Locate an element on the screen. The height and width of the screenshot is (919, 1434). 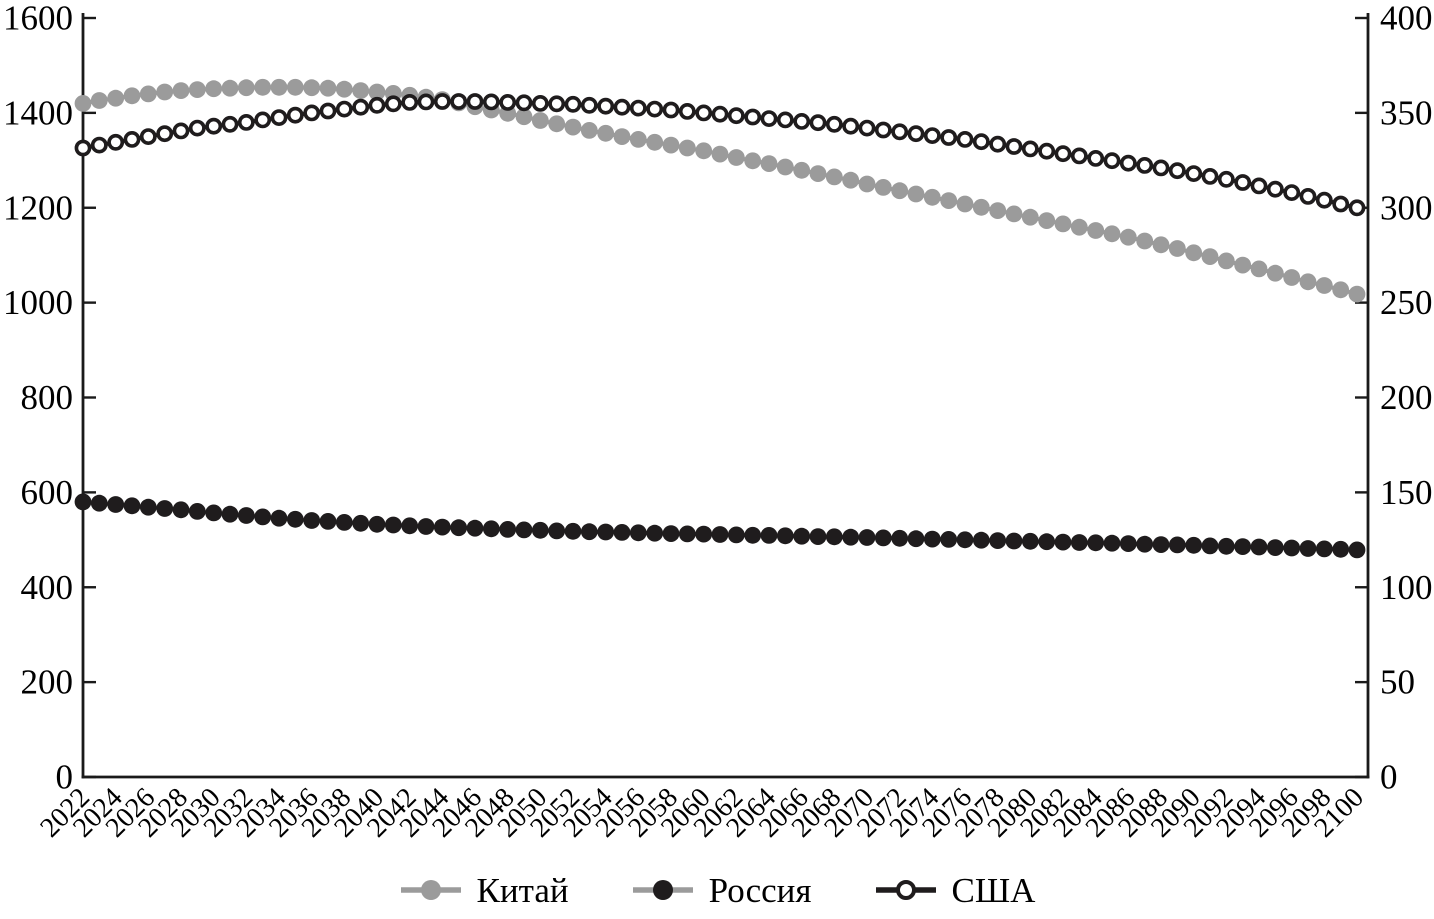
left-axis-tick-label: 0 is located at coordinates (65, 777).